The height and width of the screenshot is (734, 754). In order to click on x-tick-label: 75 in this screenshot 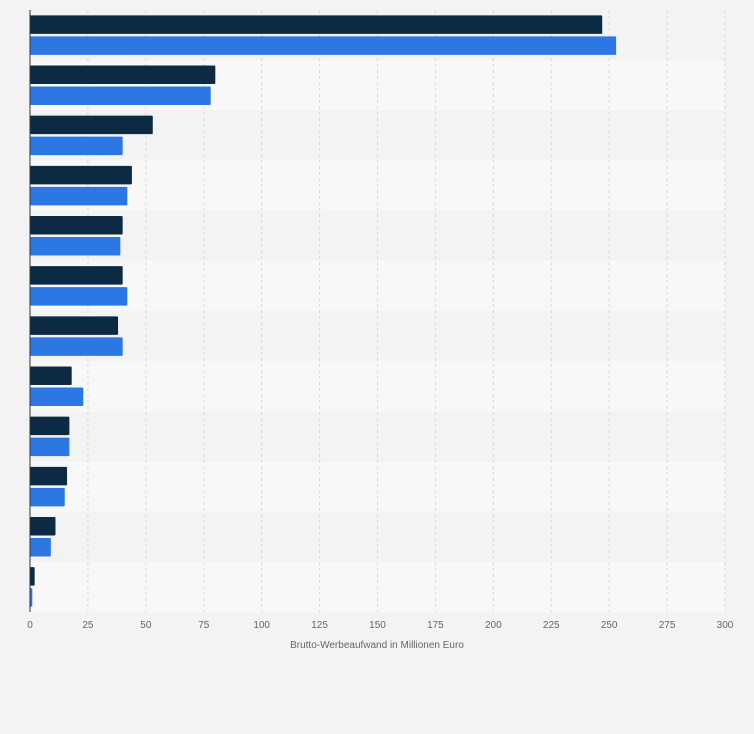, I will do `click(204, 625)`.